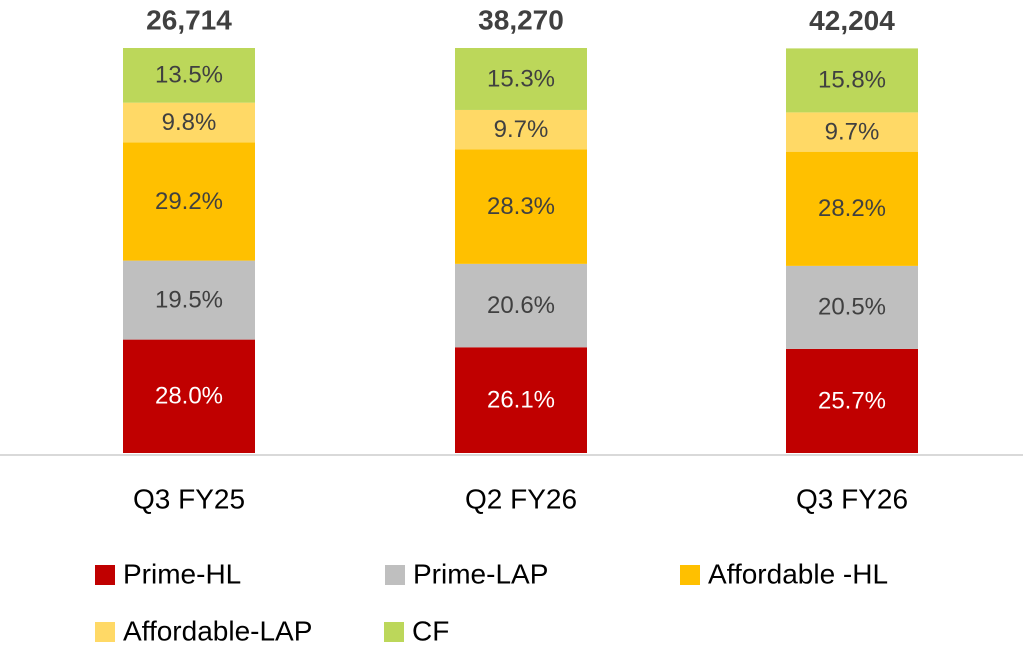  Describe the element at coordinates (521, 19) in the screenshot. I see `total-label: 38,270` at that location.